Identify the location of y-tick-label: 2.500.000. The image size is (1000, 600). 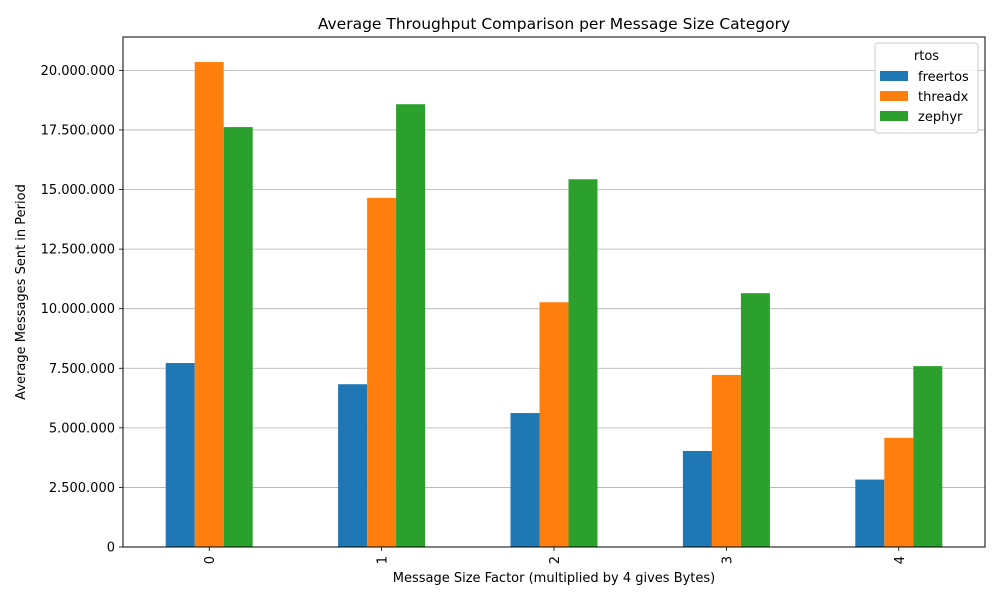
(82, 488).